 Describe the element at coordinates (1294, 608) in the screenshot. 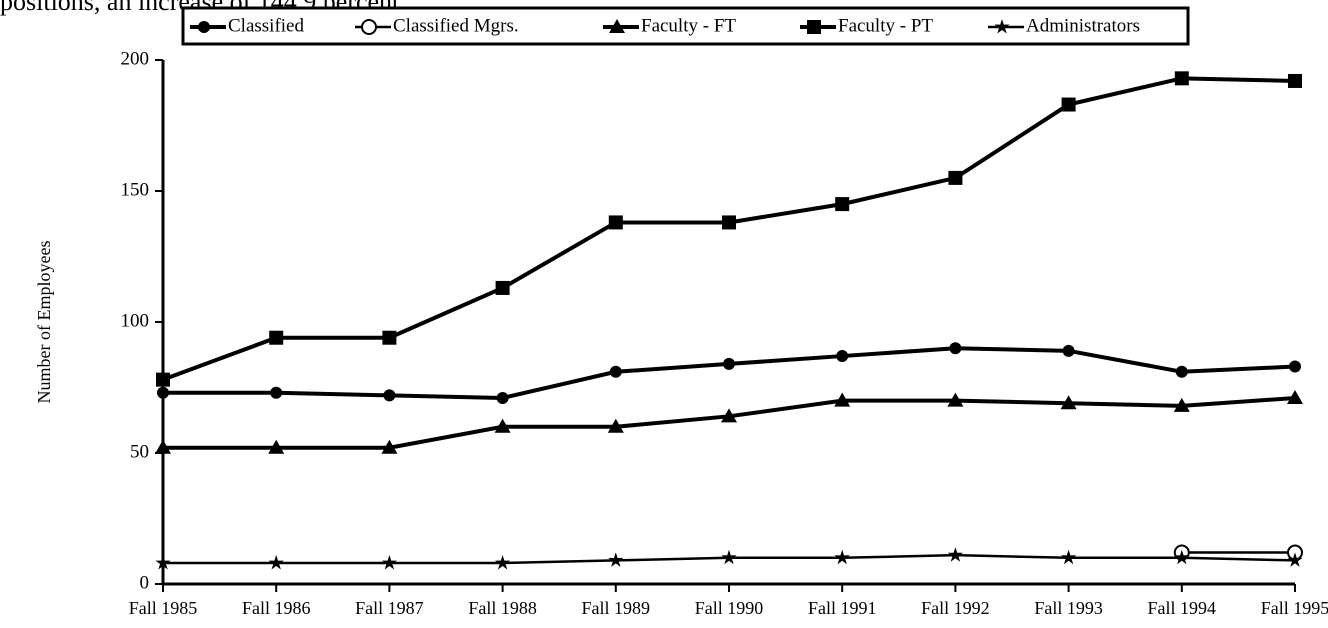

I see `x-tick-label: Fall 1995` at that location.